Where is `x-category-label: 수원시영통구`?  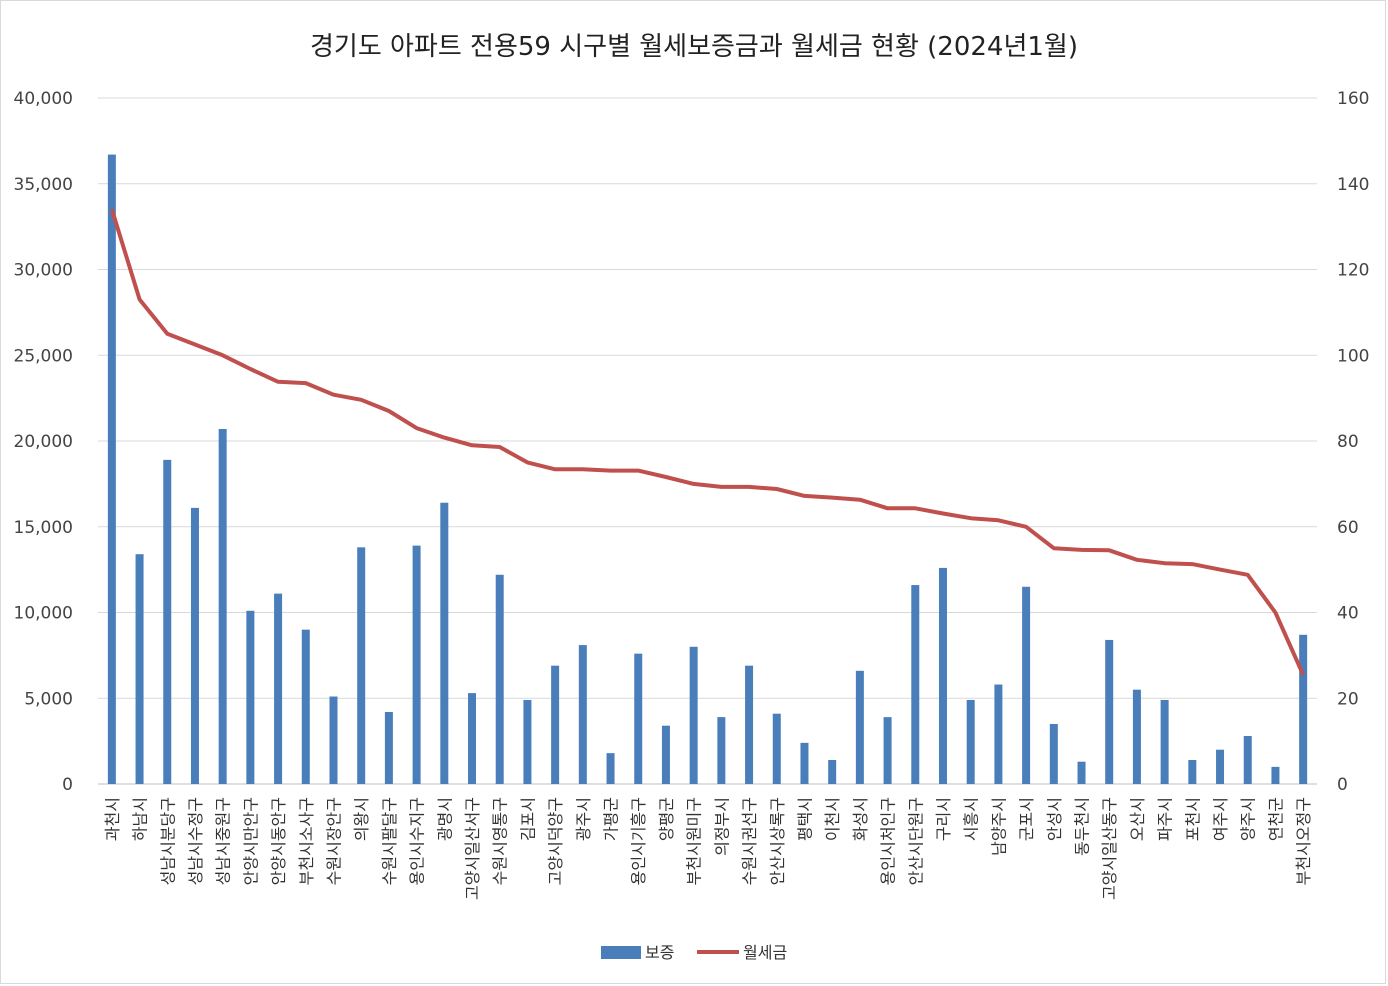
x-category-label: 수원시영통구 is located at coordinates (500, 841).